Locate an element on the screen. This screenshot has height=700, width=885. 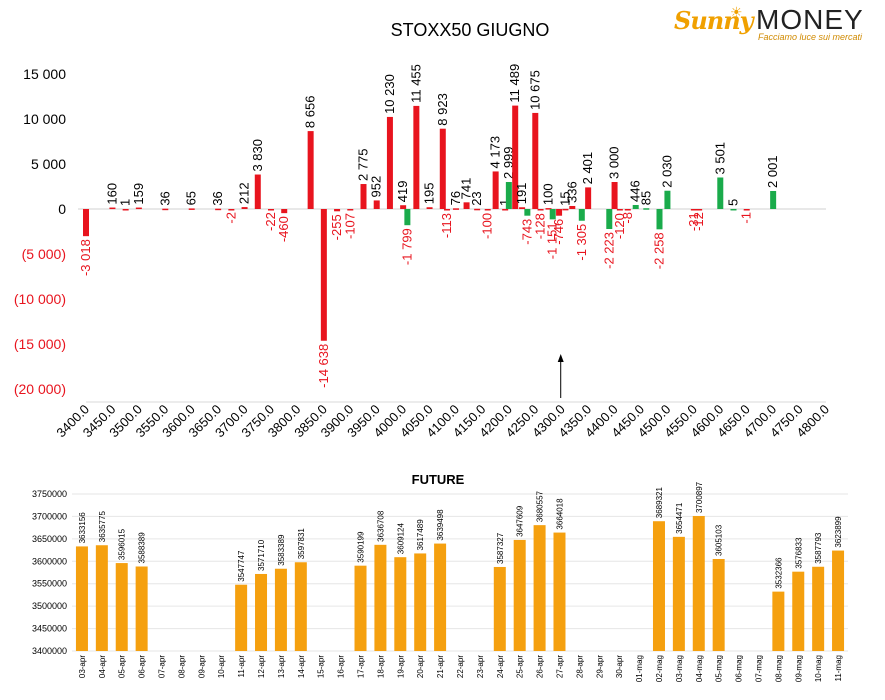
x-tick-label: 01-mag is located at coordinates (639, 668).